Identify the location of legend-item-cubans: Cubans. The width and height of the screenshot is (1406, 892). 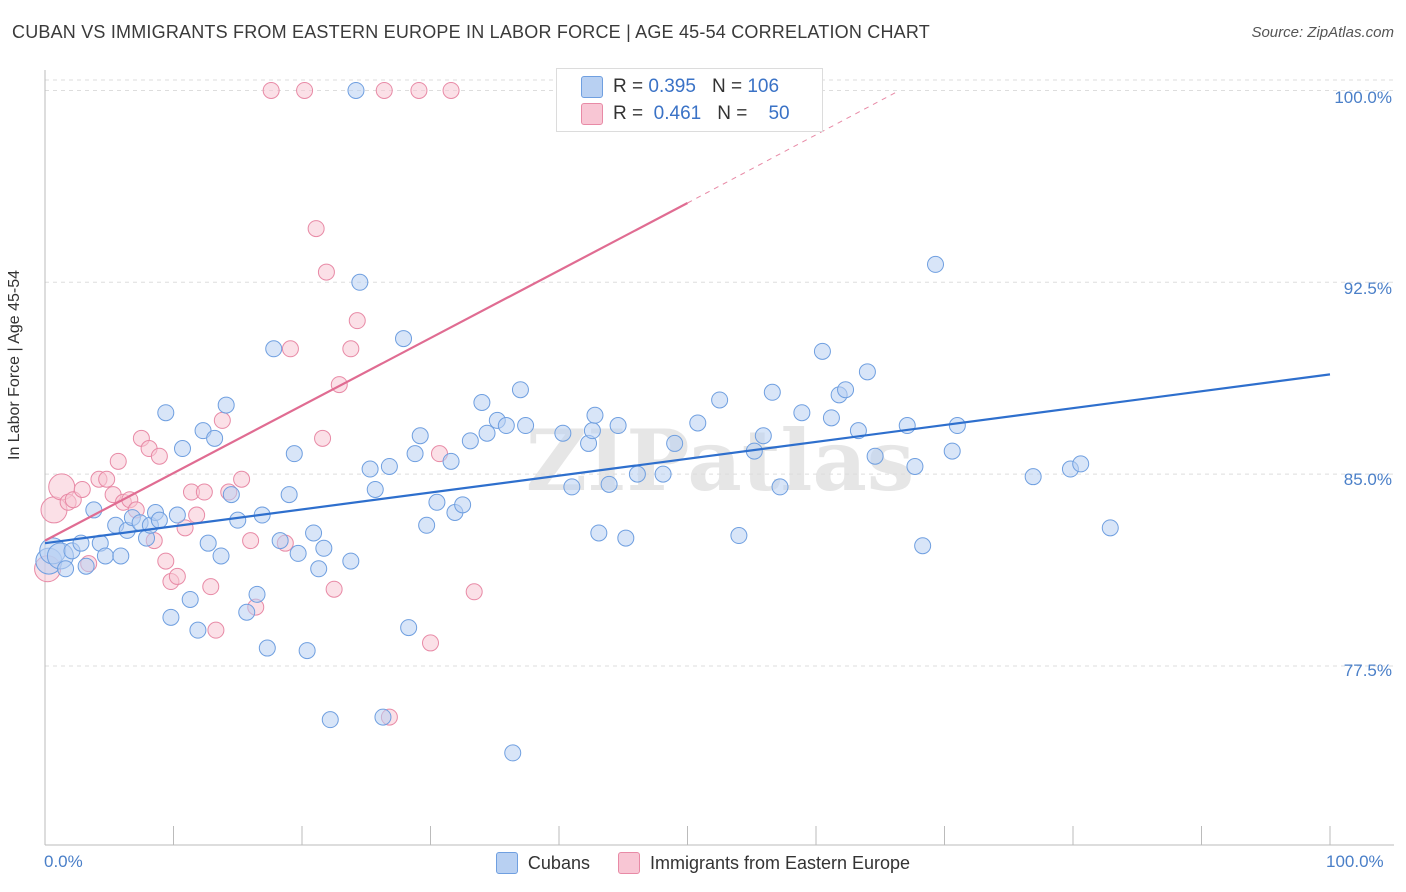
(542, 863).